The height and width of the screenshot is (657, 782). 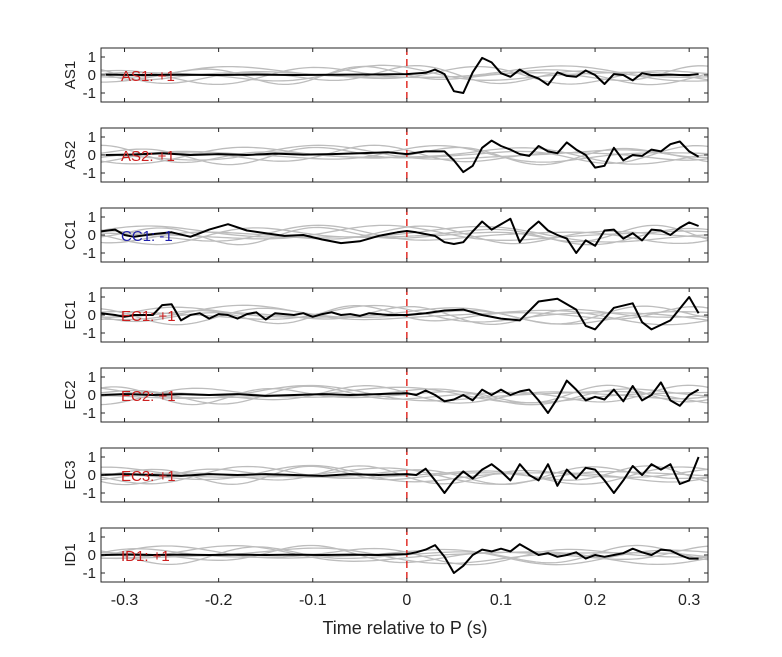 I want to click on y-axis-label: CC1, so click(x=70, y=235).